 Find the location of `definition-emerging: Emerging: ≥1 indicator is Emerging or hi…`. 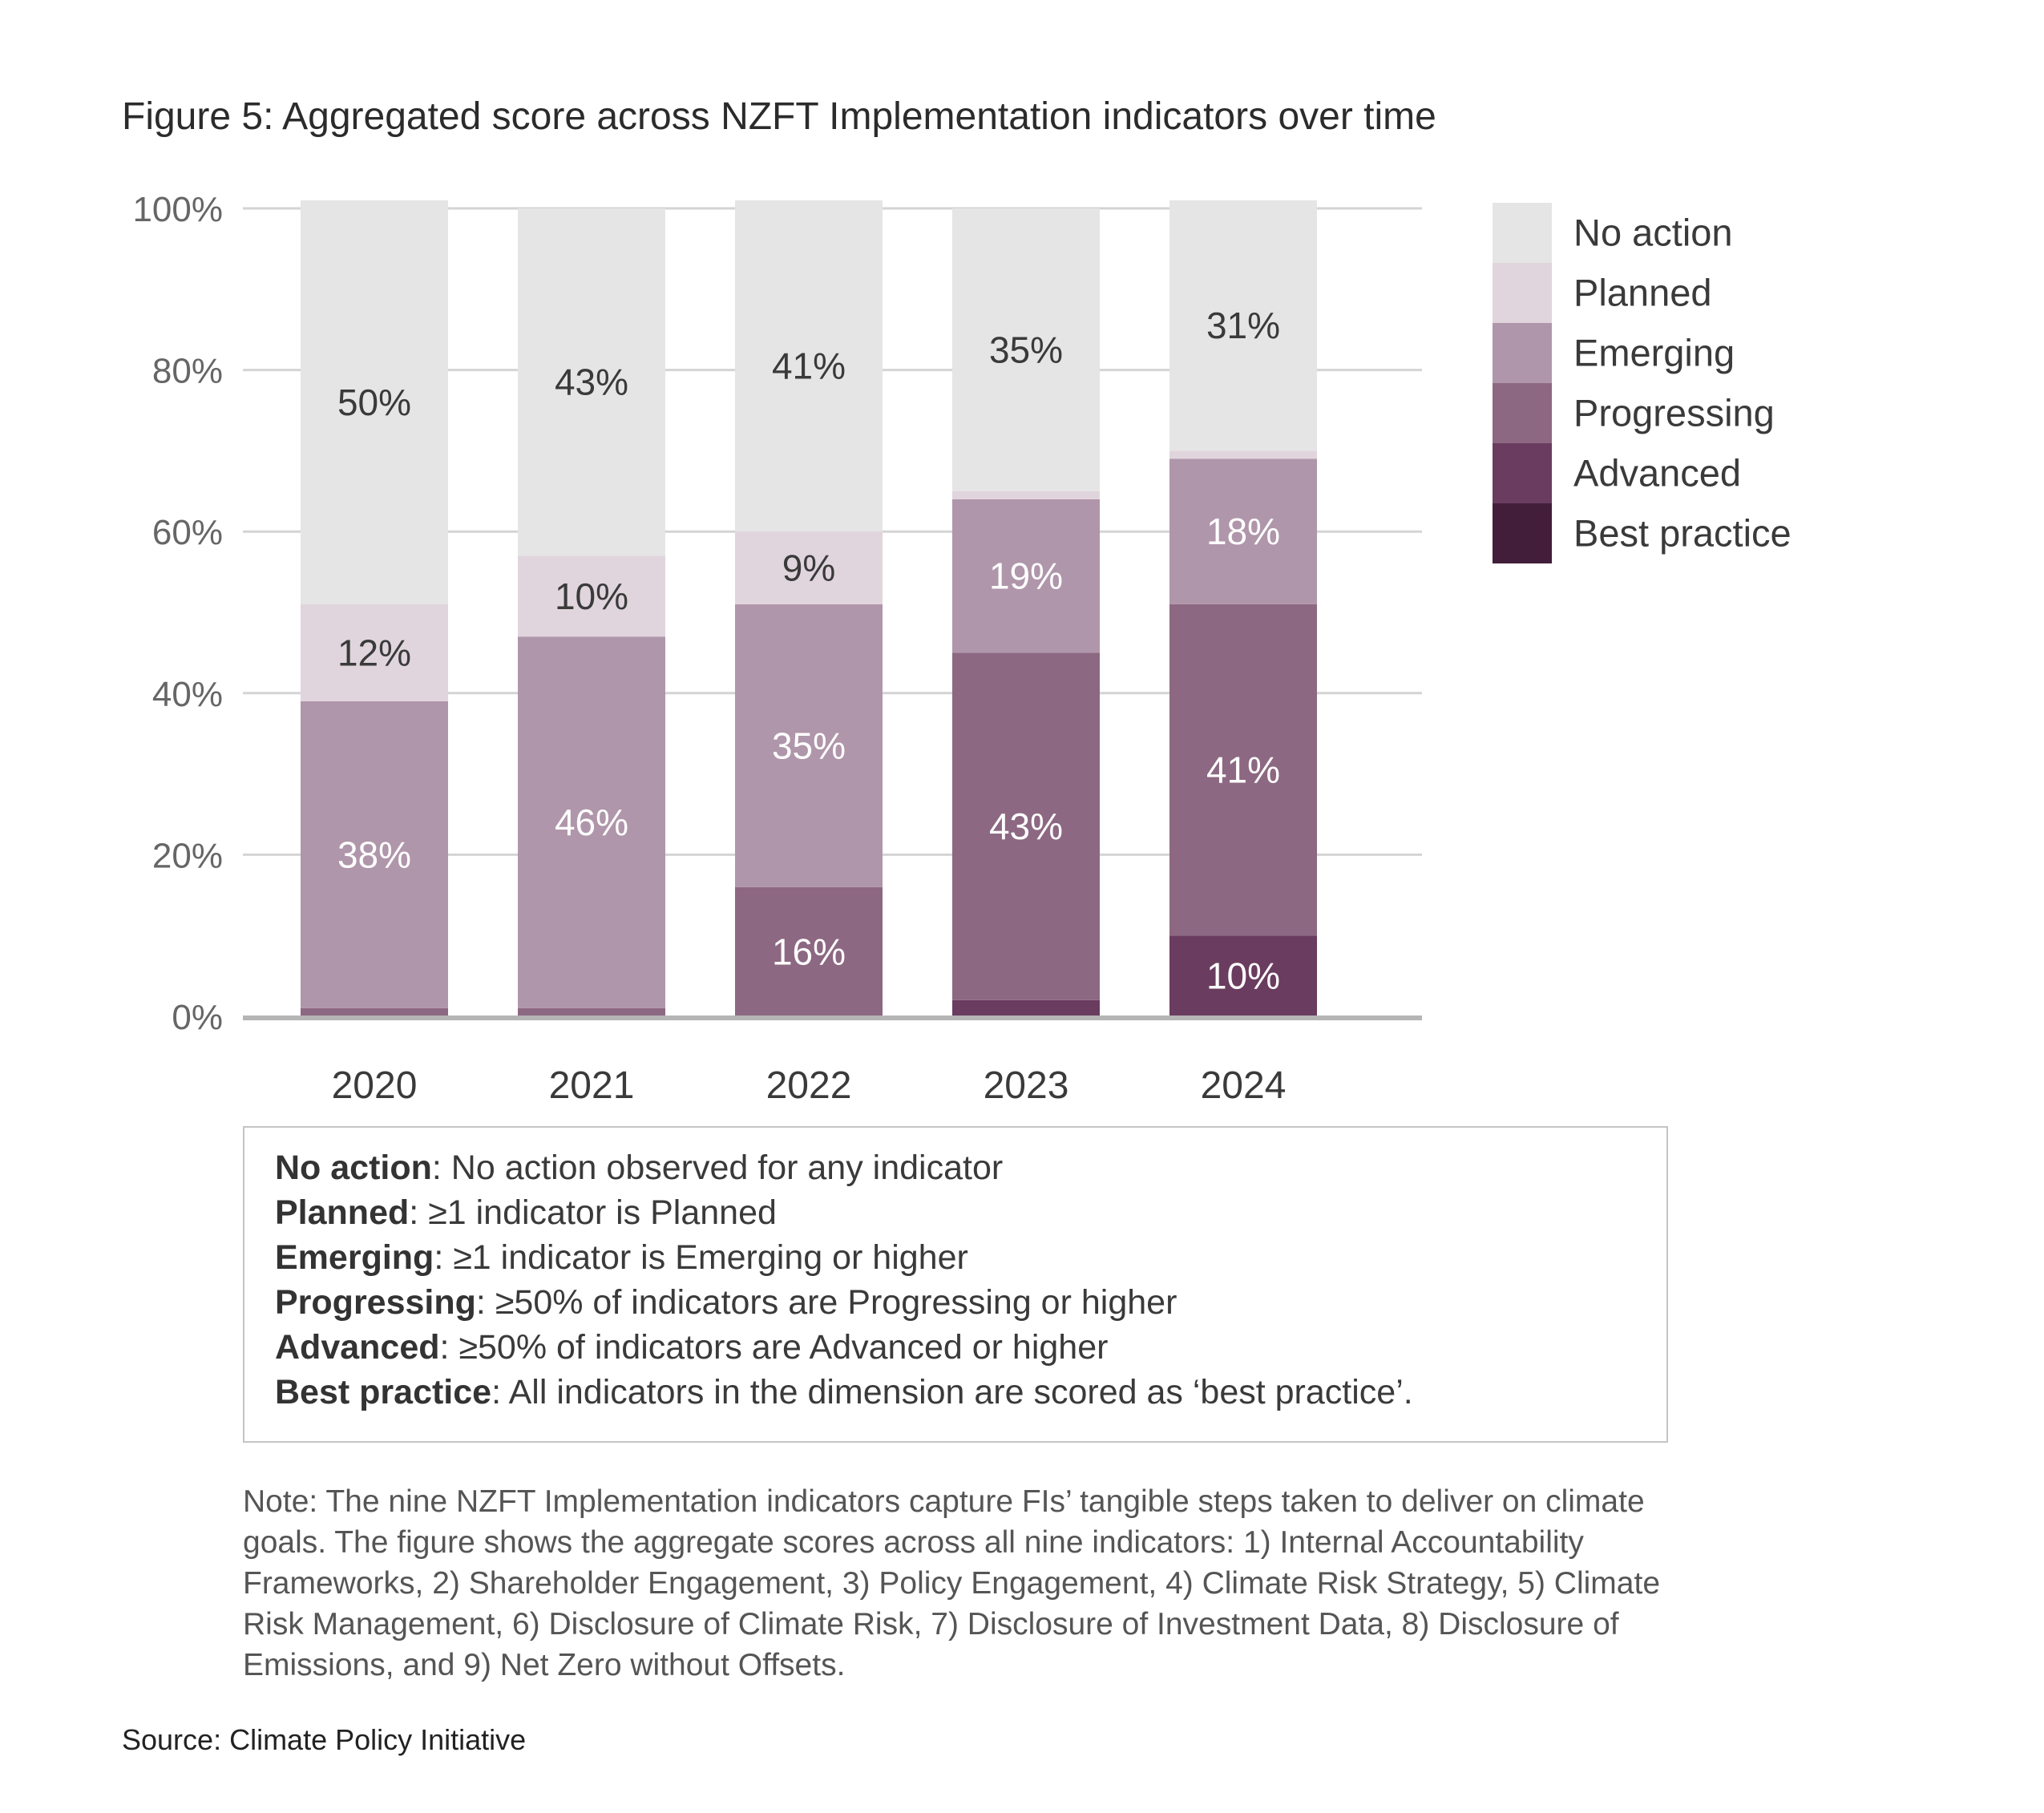

definition-emerging: Emerging: ≥1 indicator is Emerging or hi… is located at coordinates (970, 1257).